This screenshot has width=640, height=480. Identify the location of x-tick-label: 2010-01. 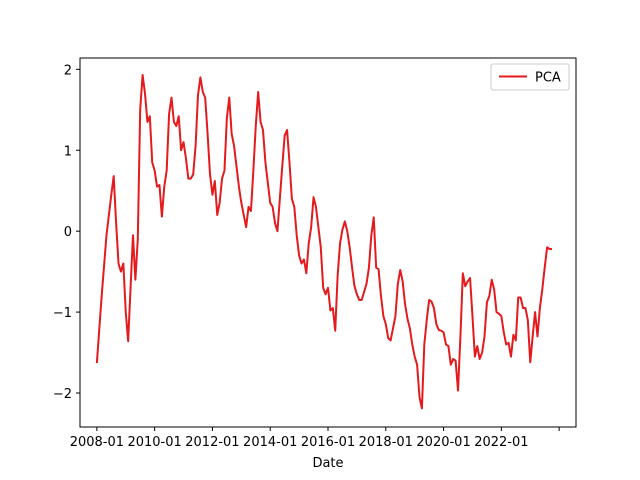
(154, 442).